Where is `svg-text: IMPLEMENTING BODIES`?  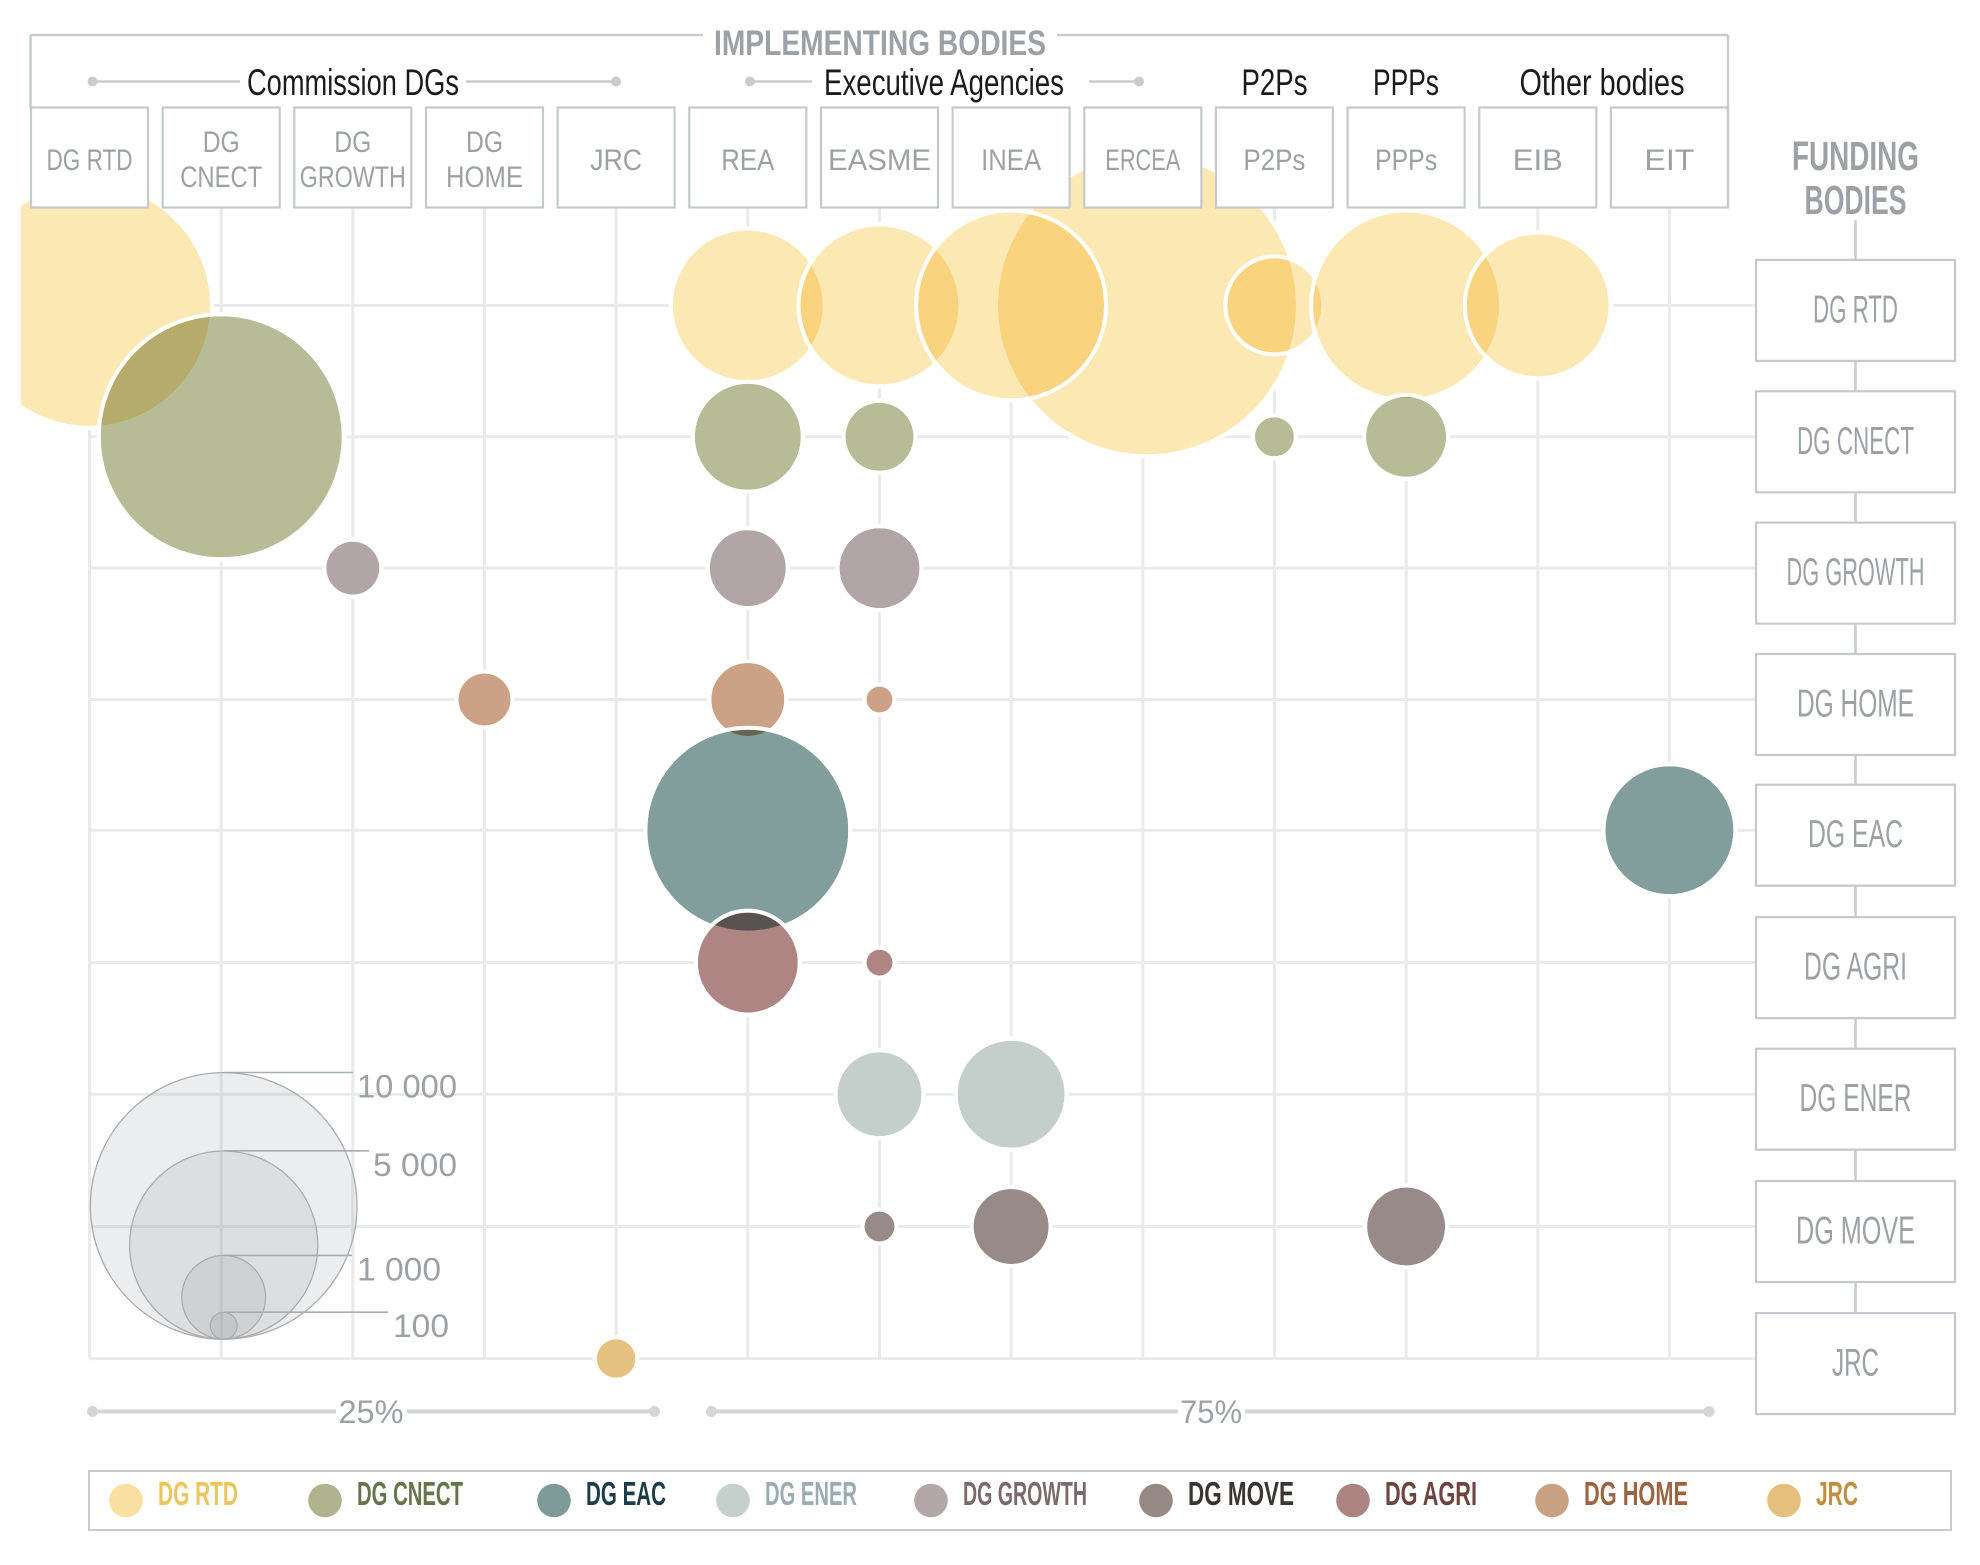
svg-text: IMPLEMENTING BODIES is located at coordinates (880, 43).